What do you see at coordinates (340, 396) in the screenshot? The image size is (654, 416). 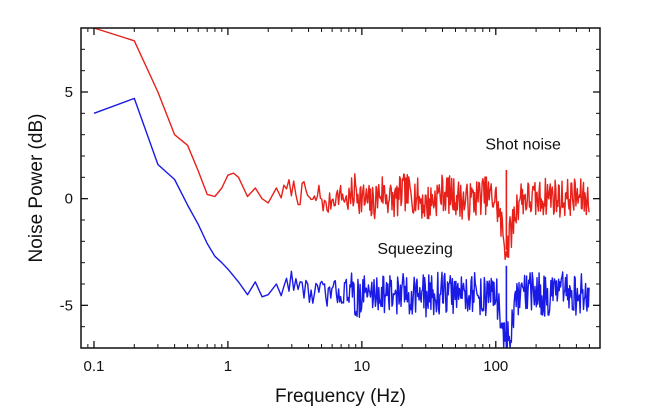 I see `x-axis-title: Frequency (Hz)` at bounding box center [340, 396].